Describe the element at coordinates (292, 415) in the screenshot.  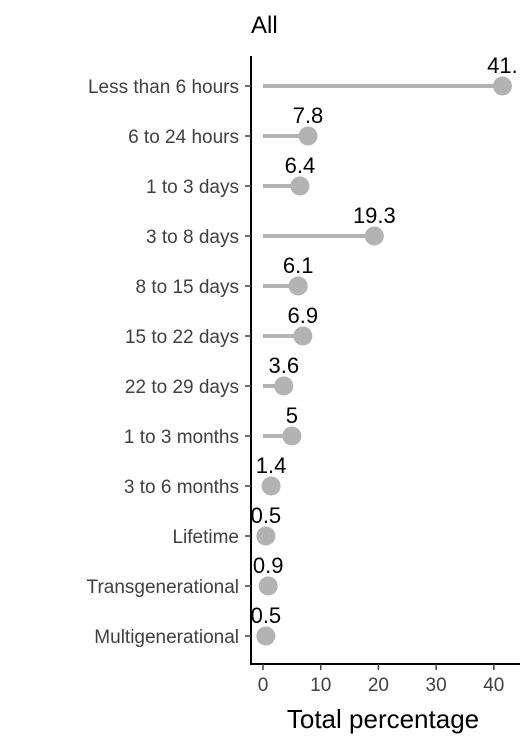
I see `data-label: 5` at that location.